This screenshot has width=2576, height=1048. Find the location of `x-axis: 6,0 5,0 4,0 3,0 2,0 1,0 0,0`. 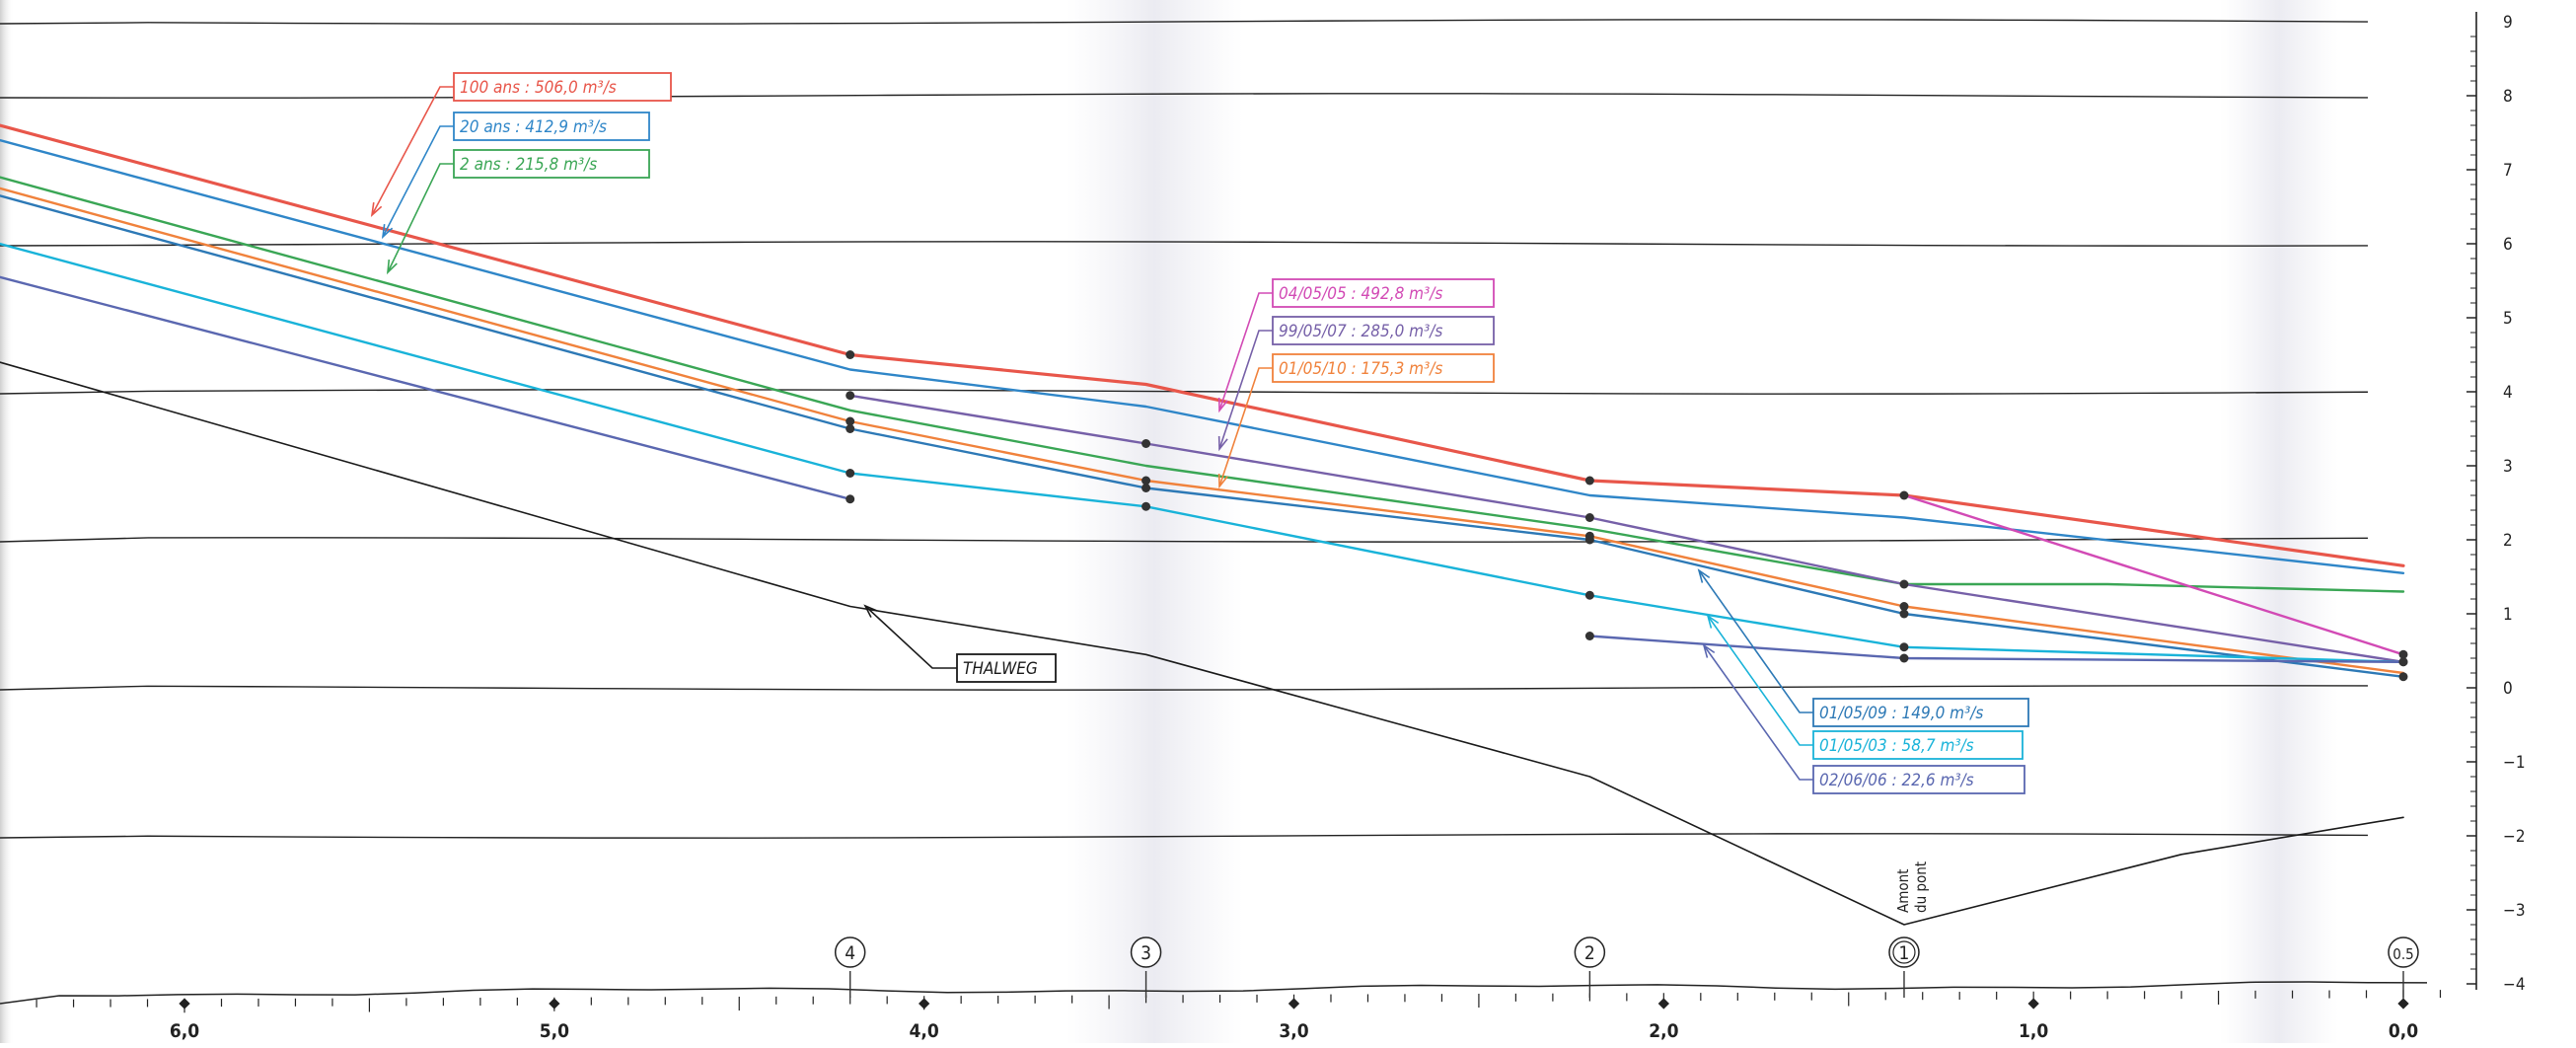

x-axis: 6,0 5,0 4,0 3,0 2,0 1,0 0,0 is located at coordinates (1221, 1011).